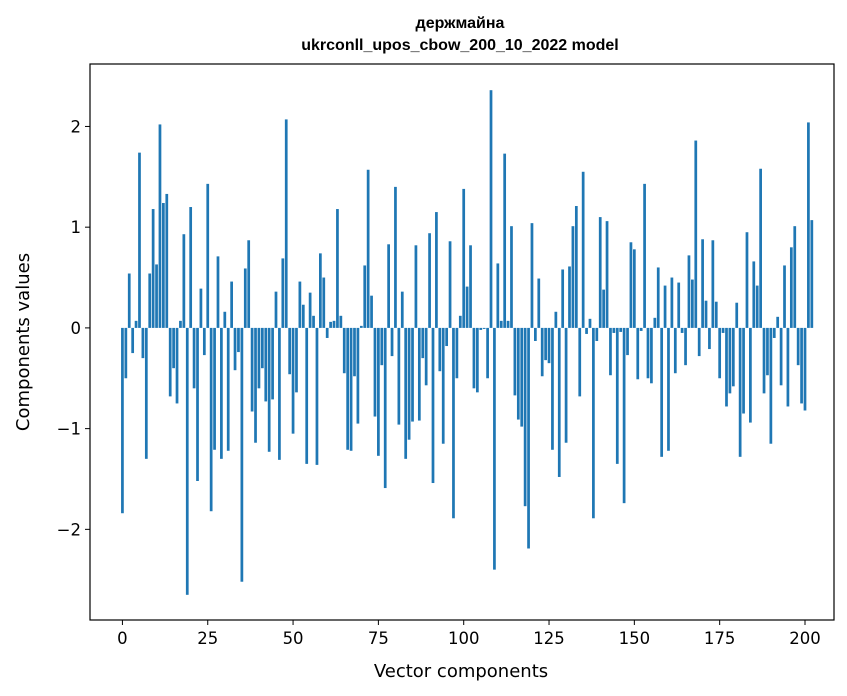  Describe the element at coordinates (69, 529) in the screenshot. I see `y-tick-label: −2` at that location.